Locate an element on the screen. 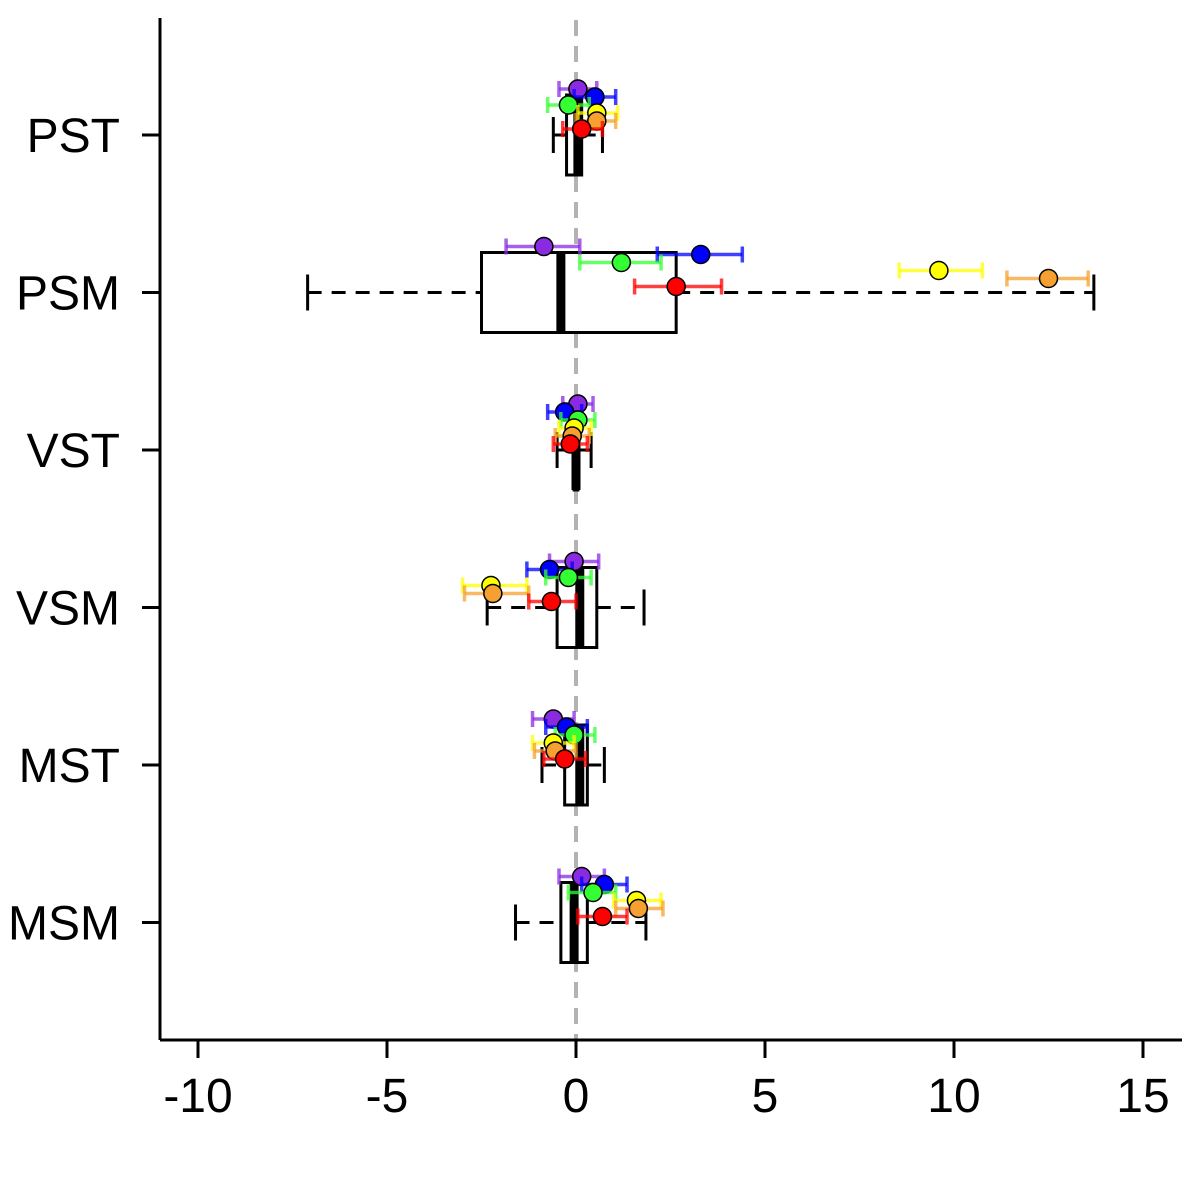  point-vsm-green is located at coordinates (568, 577).